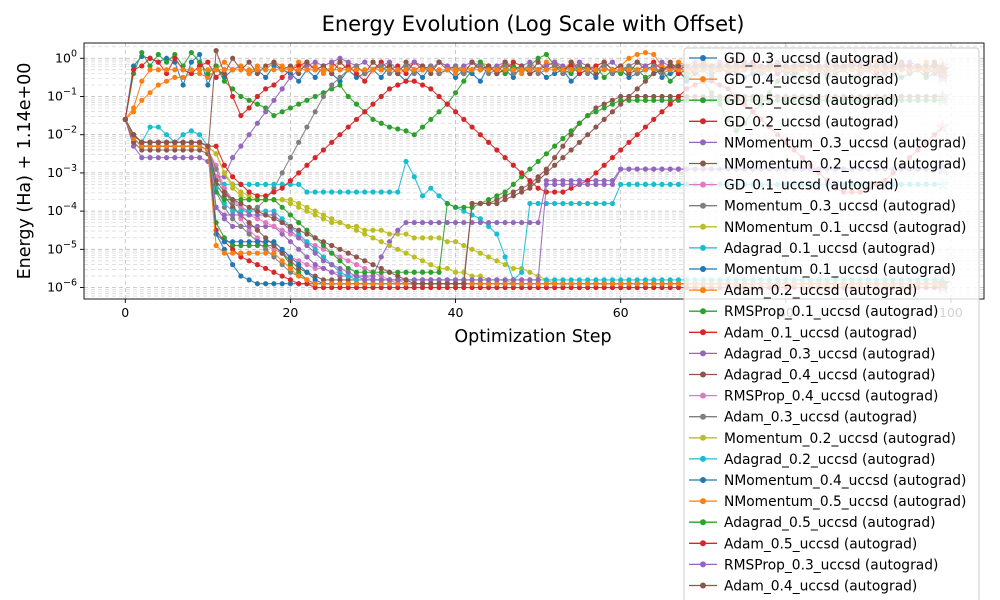 The height and width of the screenshot is (600, 1000). I want to click on legend-entry: Momentum_0.3_uccsd (autograd), so click(822, 207).